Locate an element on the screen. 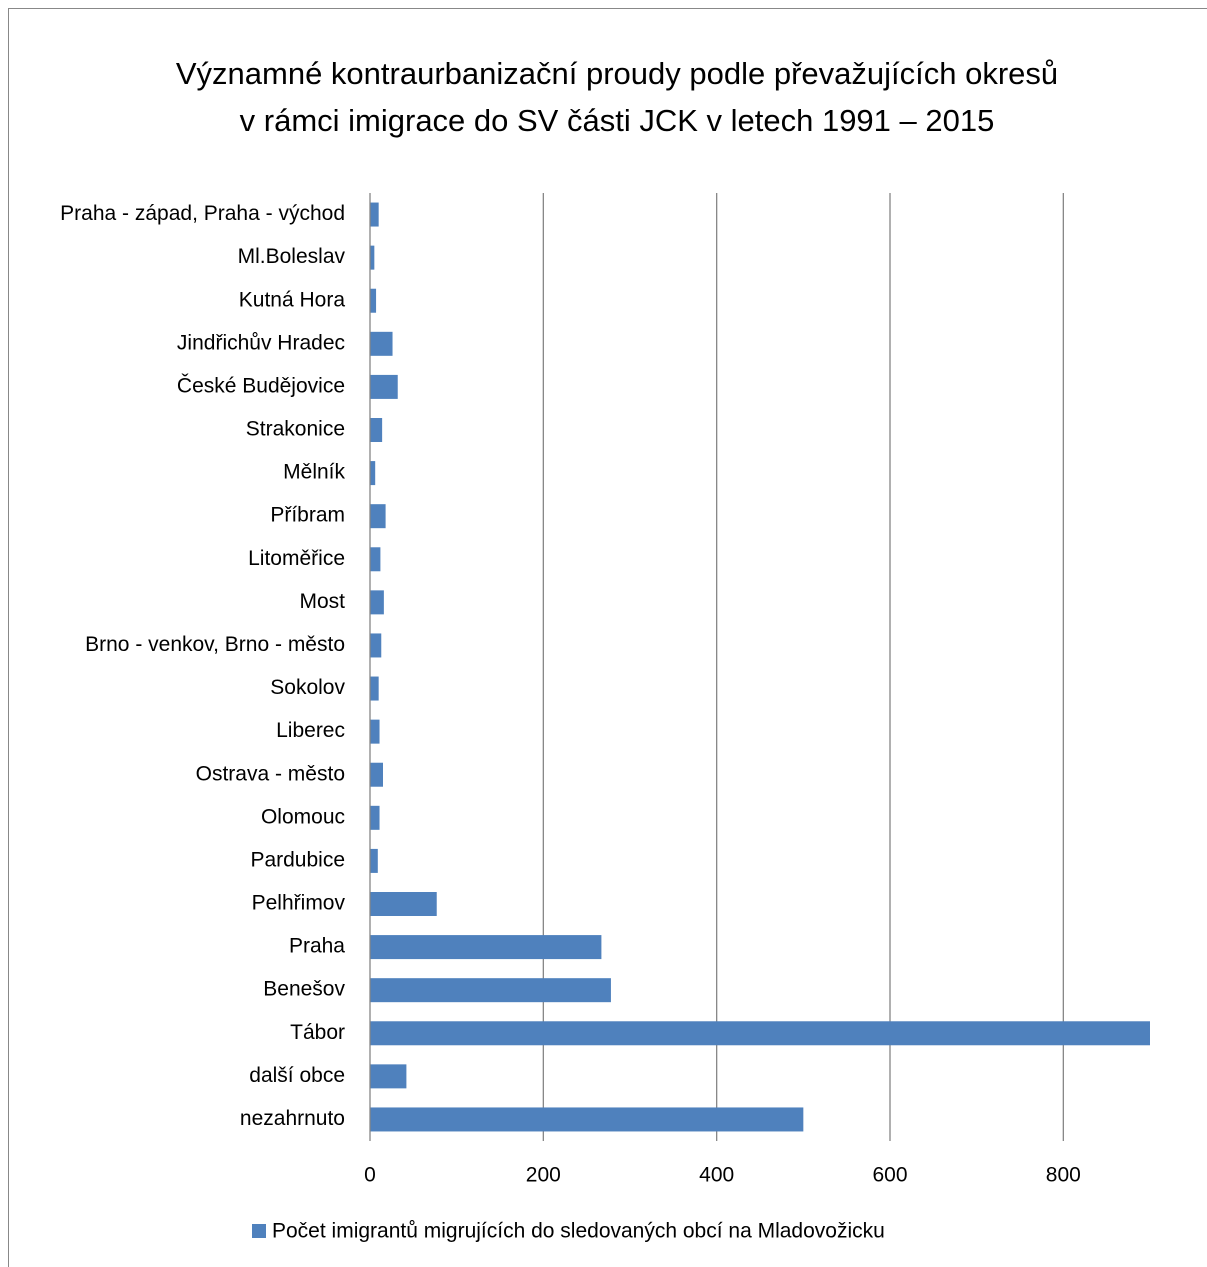 This screenshot has height=1267, width=1207. y-tick-label: Olomouc is located at coordinates (303, 816).